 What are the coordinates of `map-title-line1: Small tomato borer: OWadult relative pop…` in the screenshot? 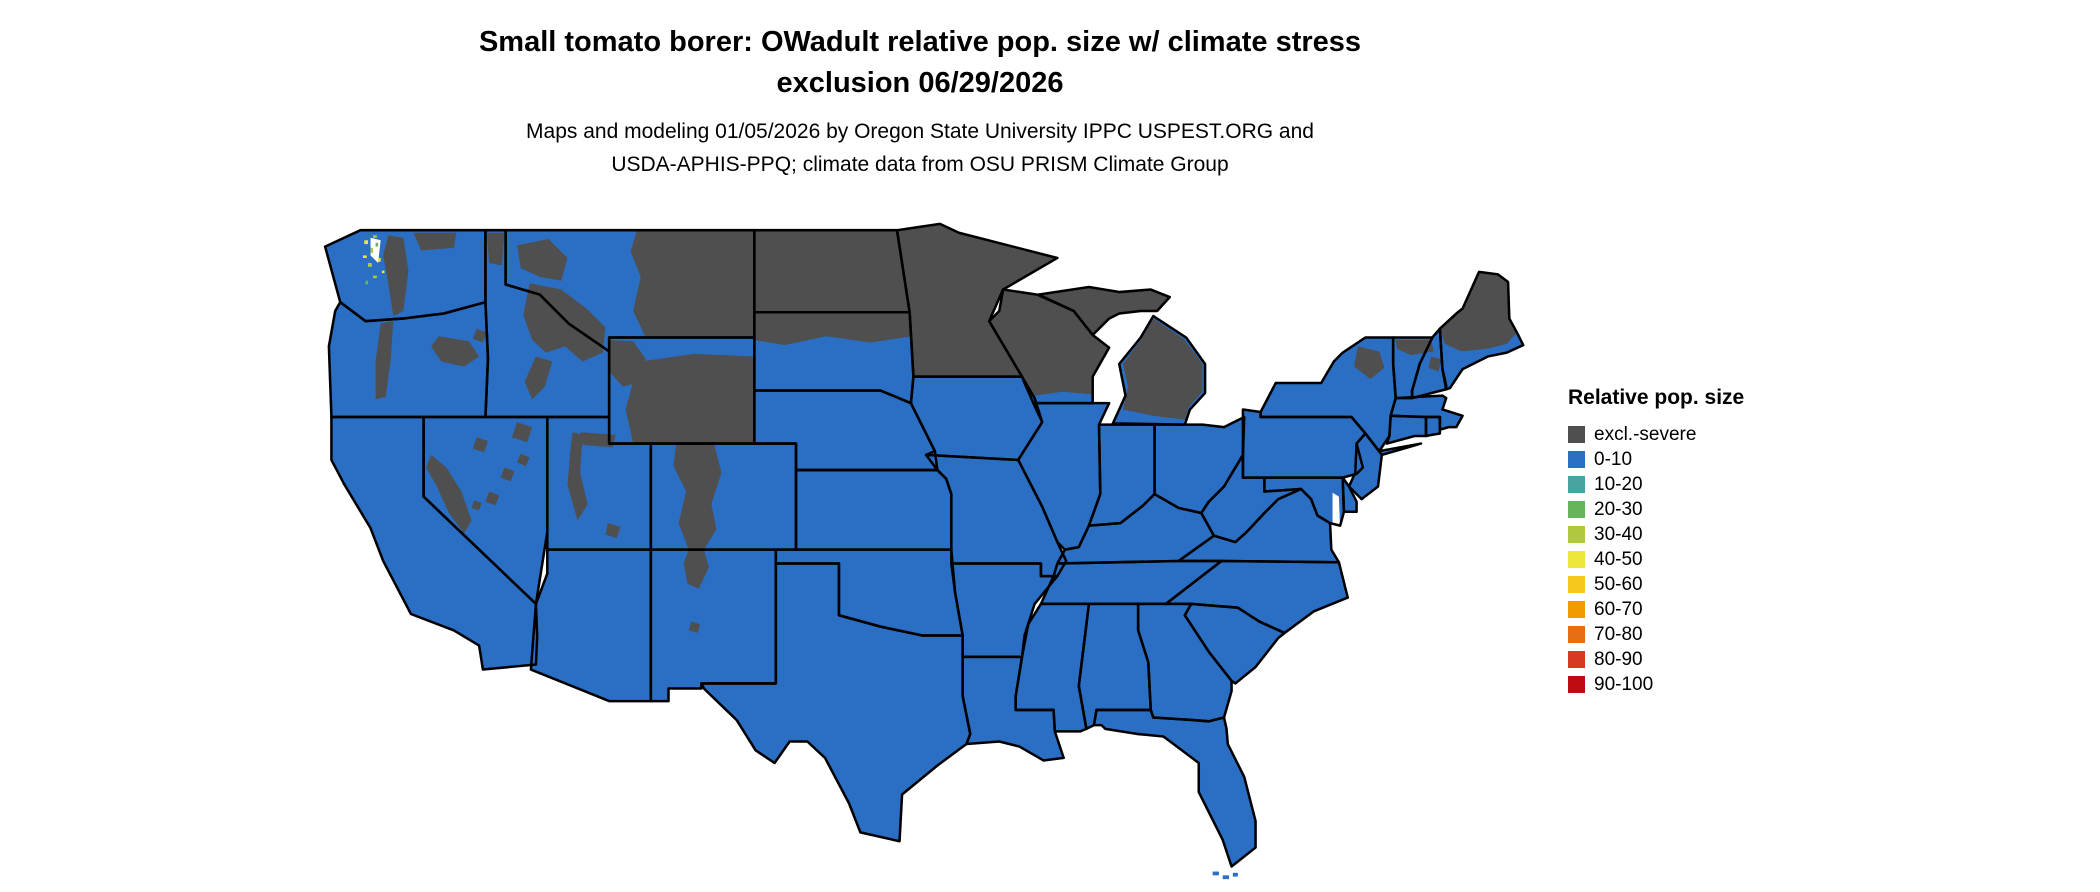 It's located at (920, 42).